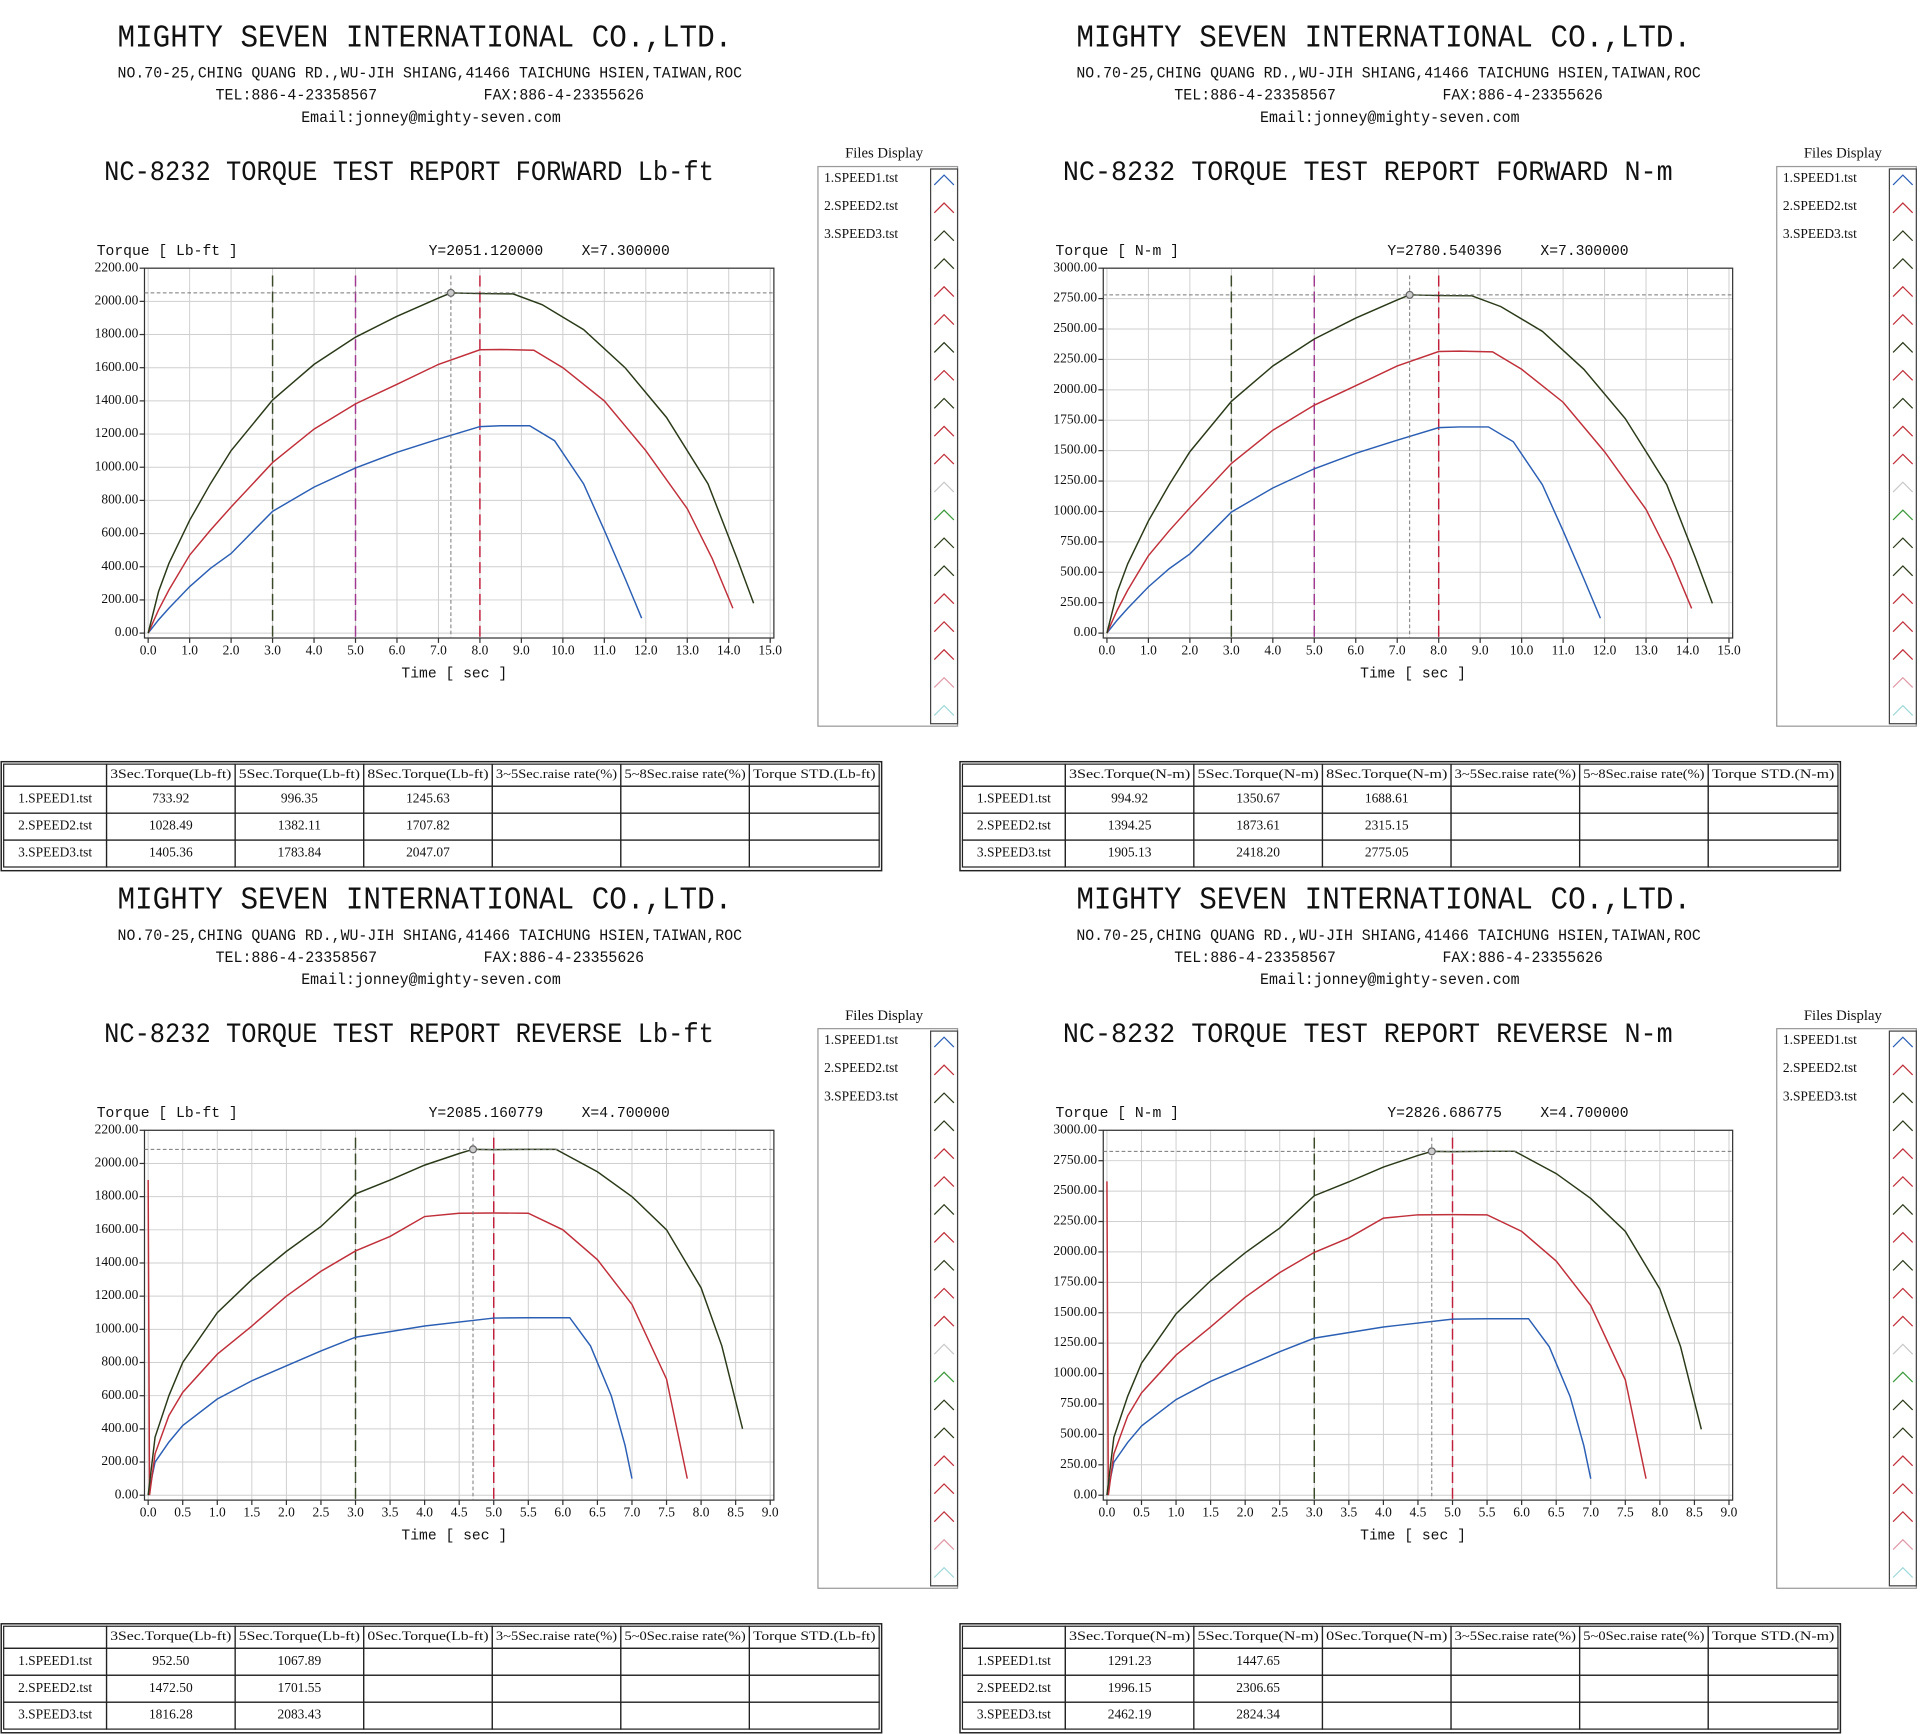  What do you see at coordinates (117, 333) in the screenshot?
I see `y-tick-label: 1800.00` at bounding box center [117, 333].